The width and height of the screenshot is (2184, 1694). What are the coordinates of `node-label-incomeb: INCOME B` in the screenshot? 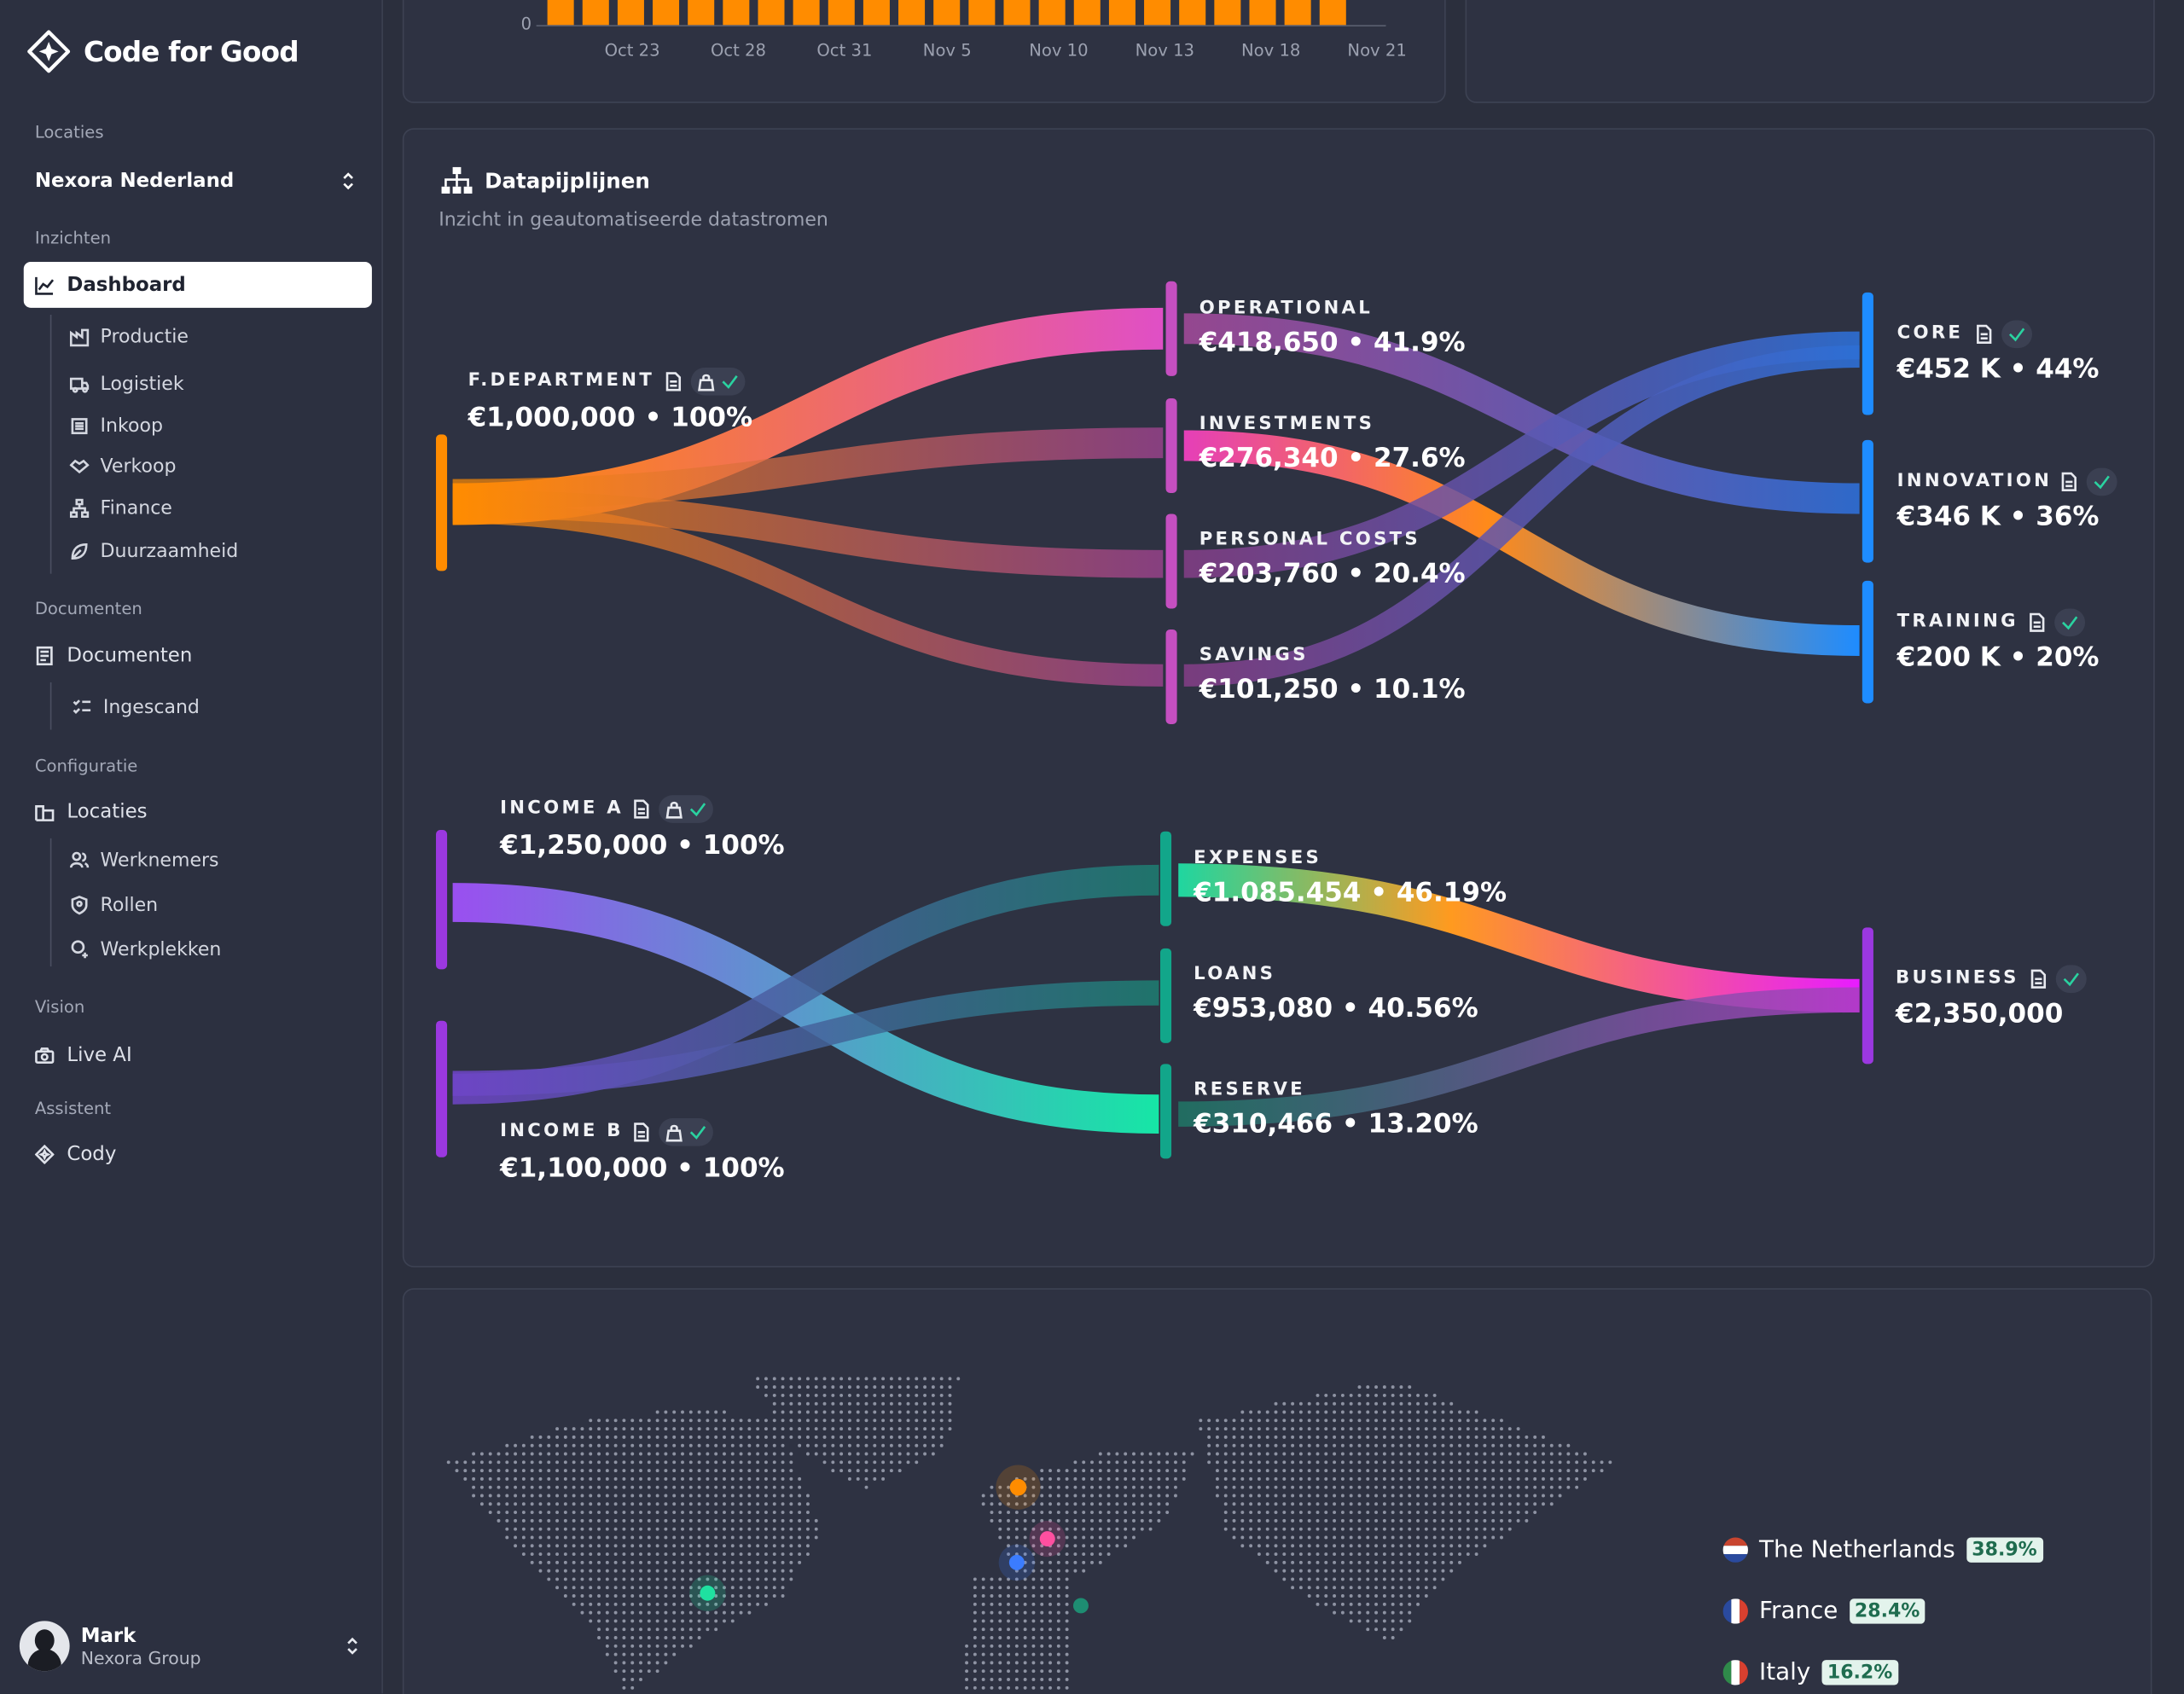 It's located at (562, 1131).